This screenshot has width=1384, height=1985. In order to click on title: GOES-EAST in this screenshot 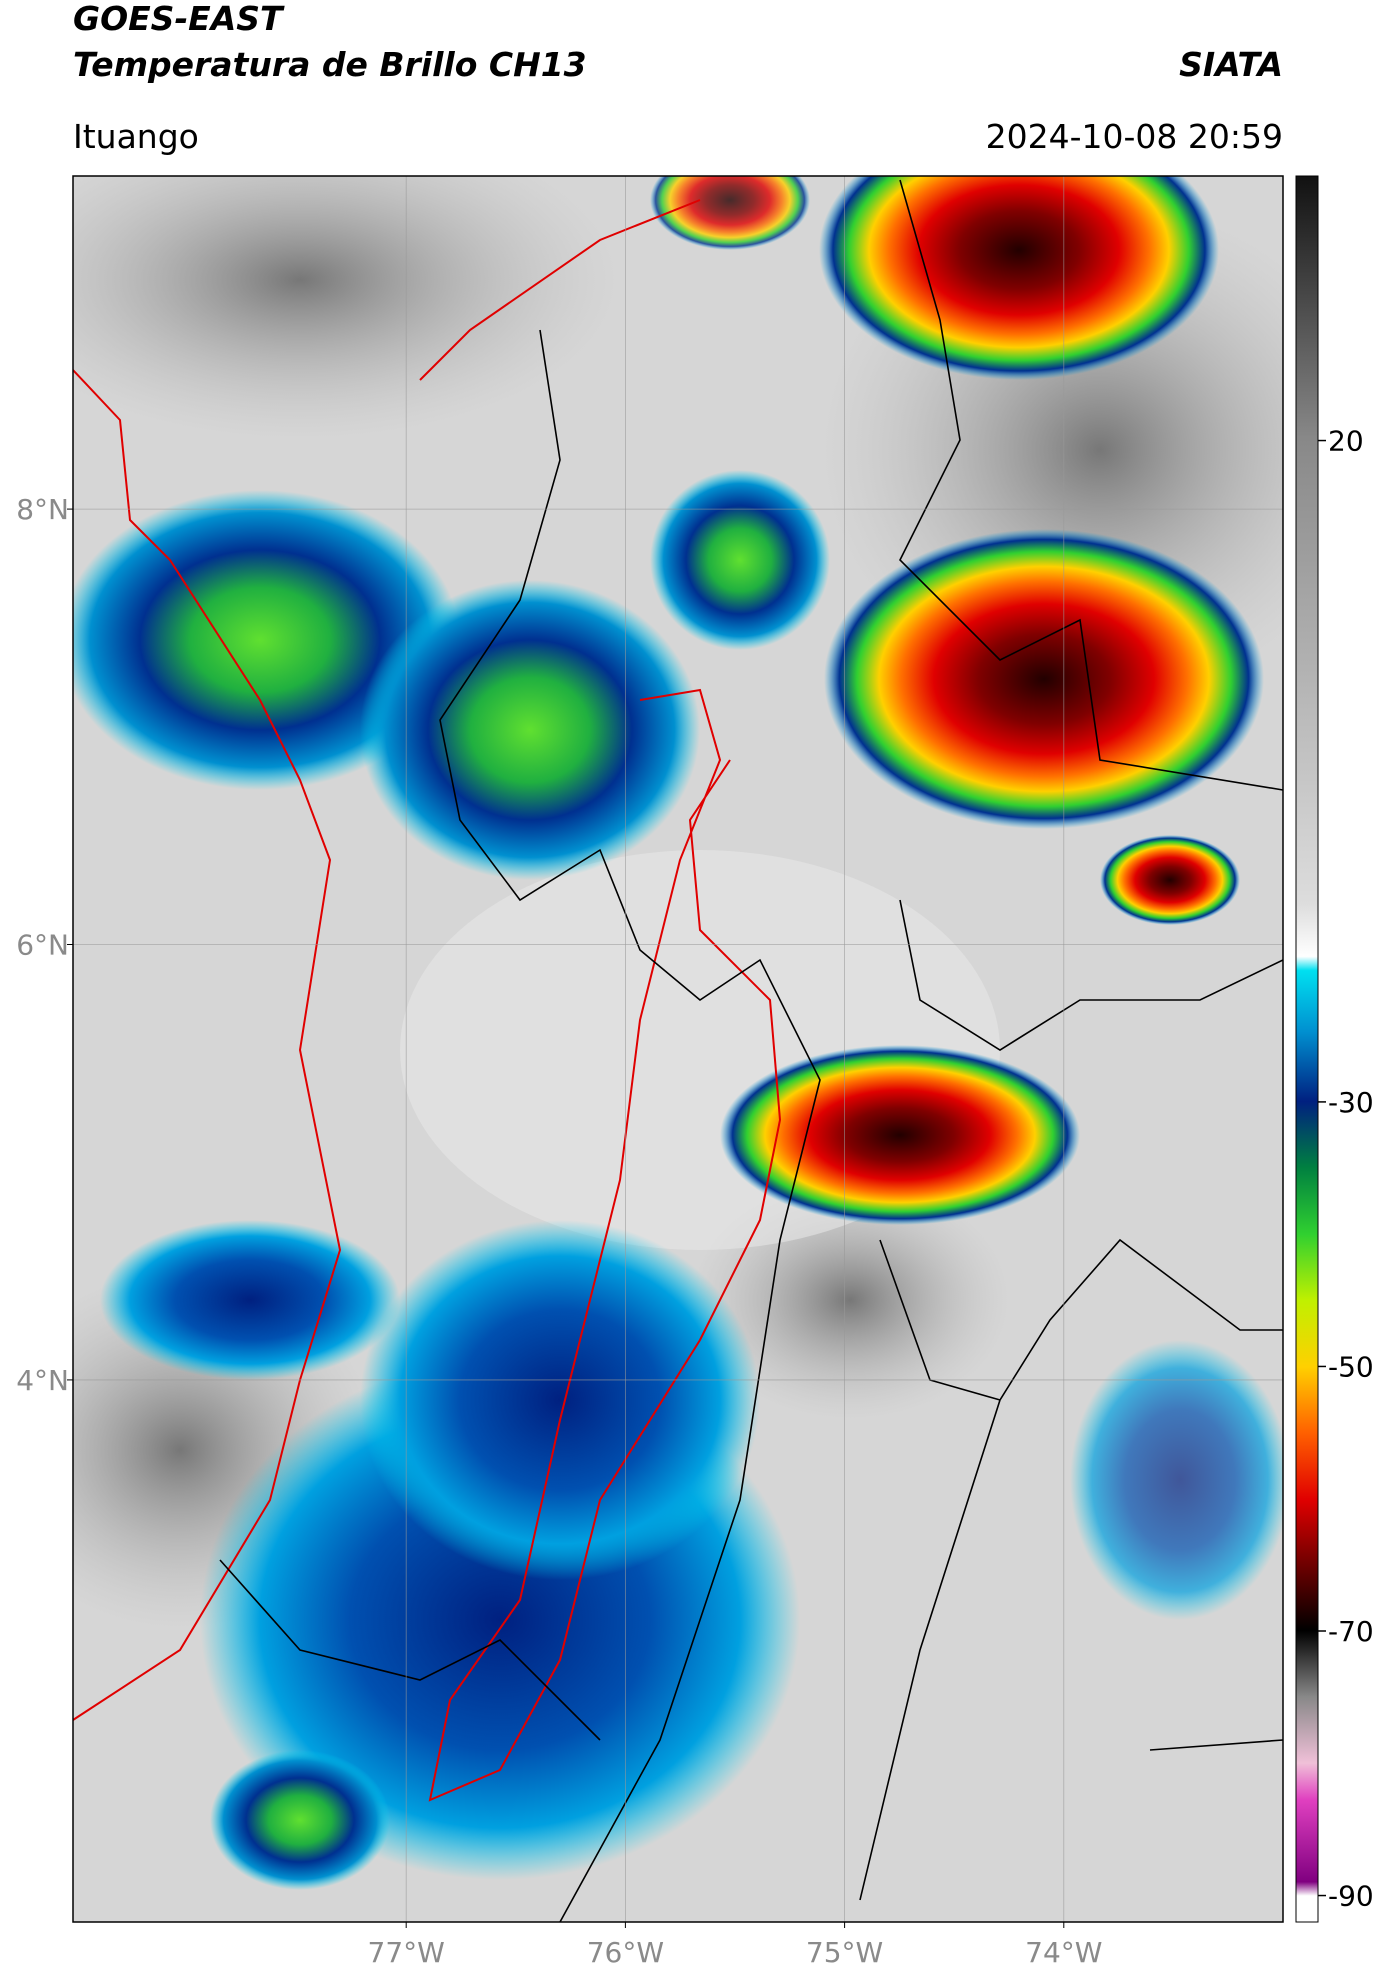, I will do `click(179, 19)`.